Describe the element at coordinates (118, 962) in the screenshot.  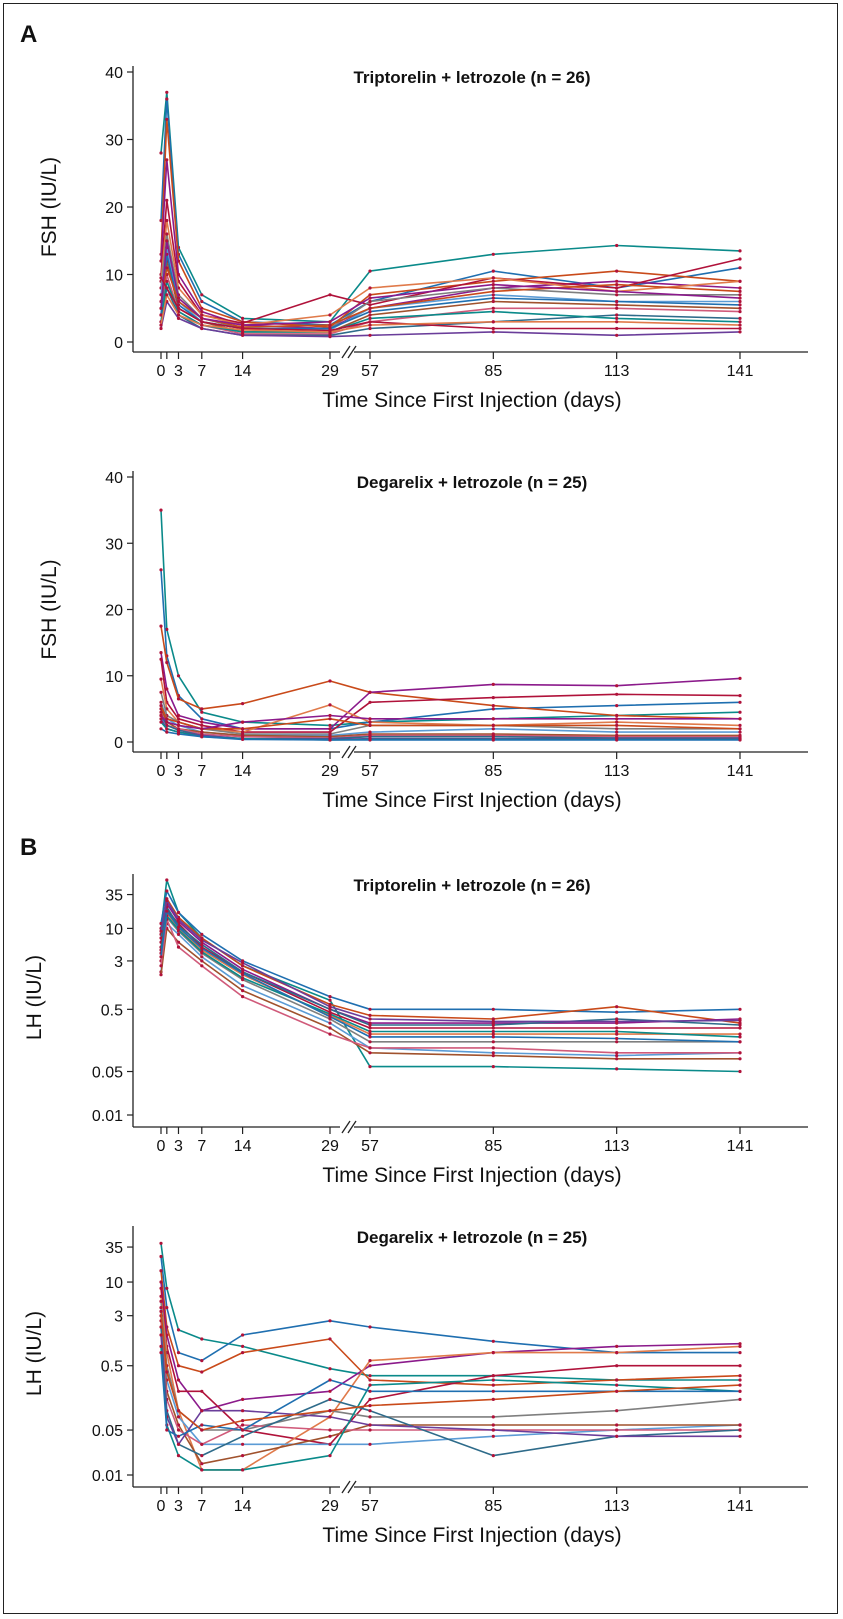
I see `y-tick-label: 3` at that location.